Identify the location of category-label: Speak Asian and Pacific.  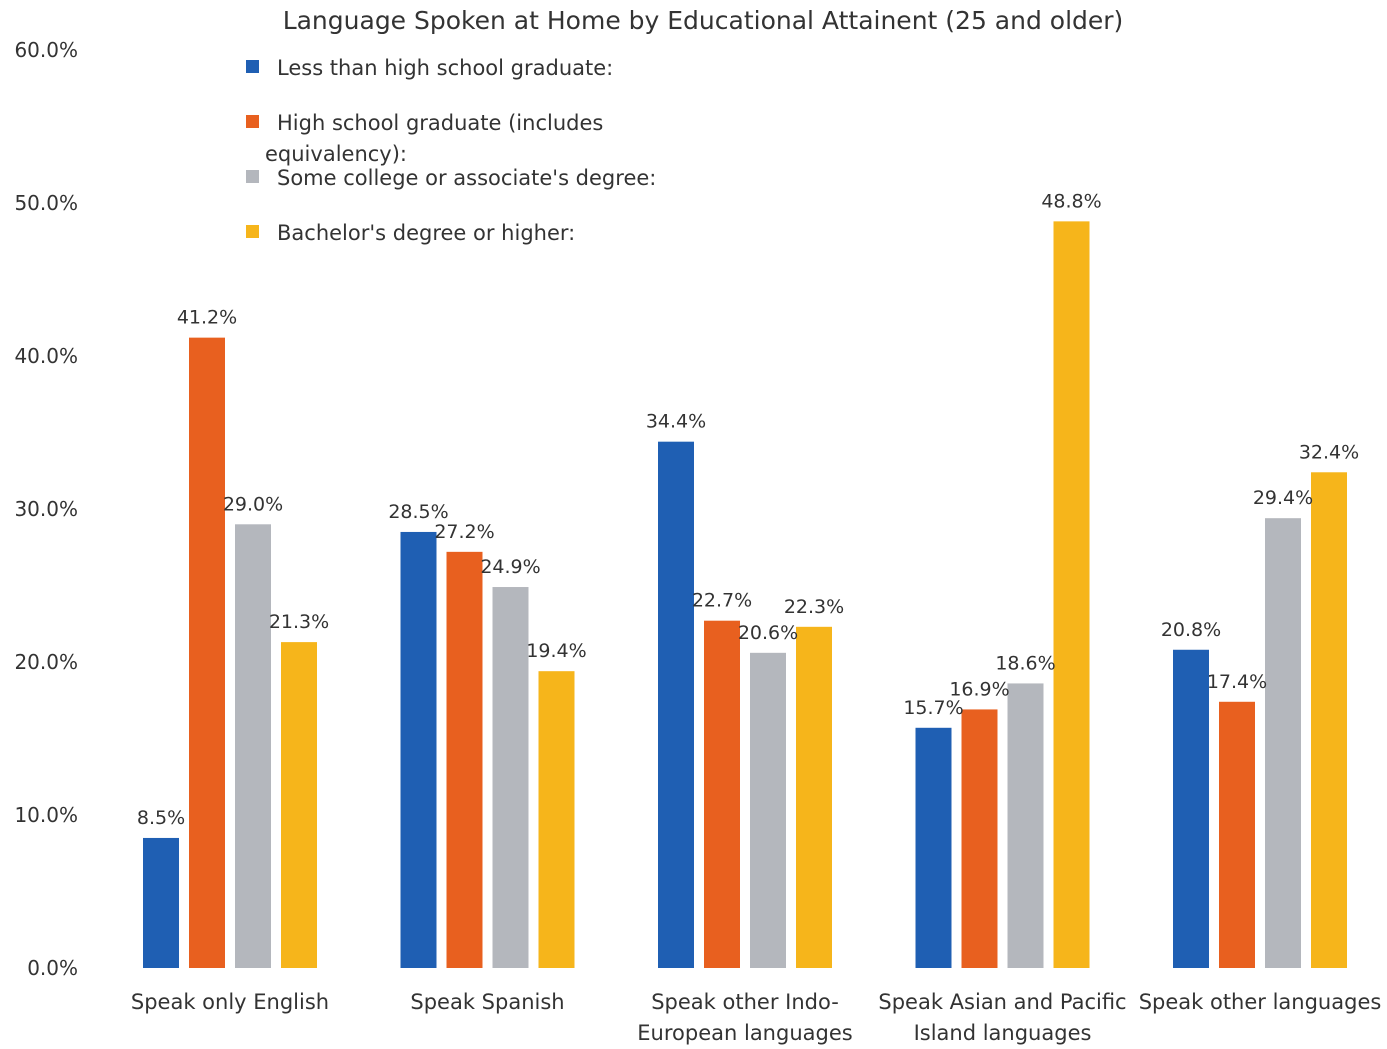
(1002, 1002).